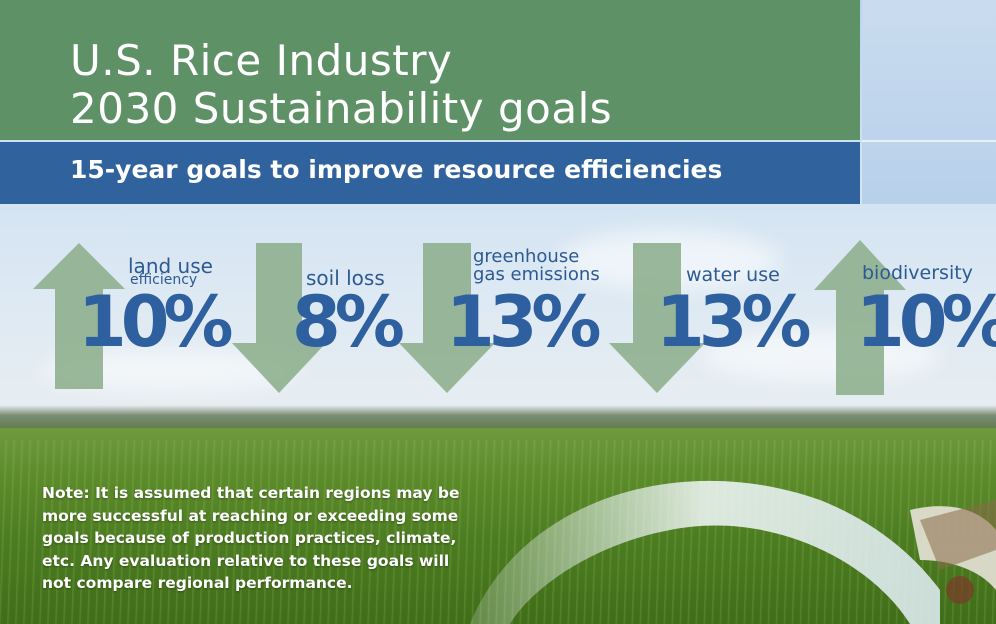 This screenshot has width=996, height=624. Describe the element at coordinates (164, 280) in the screenshot. I see `goal-sublabel: efficiency` at that location.